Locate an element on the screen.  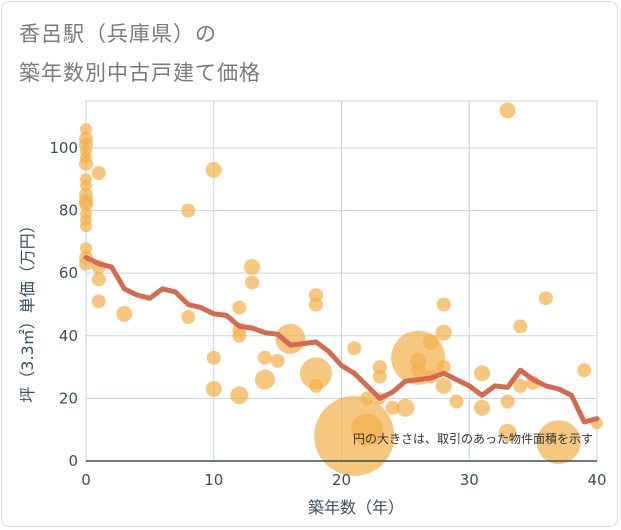
chart-title-line-1: 香呂駅（兵庫県）の is located at coordinates (118, 34).